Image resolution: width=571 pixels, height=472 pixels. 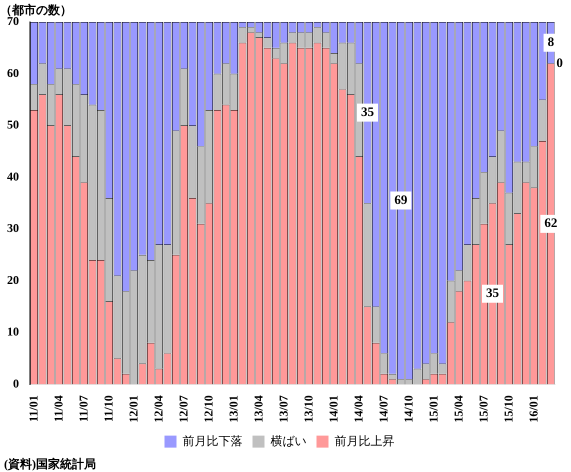 I want to click on x-tick-label: 14/04, so click(x=358, y=409).